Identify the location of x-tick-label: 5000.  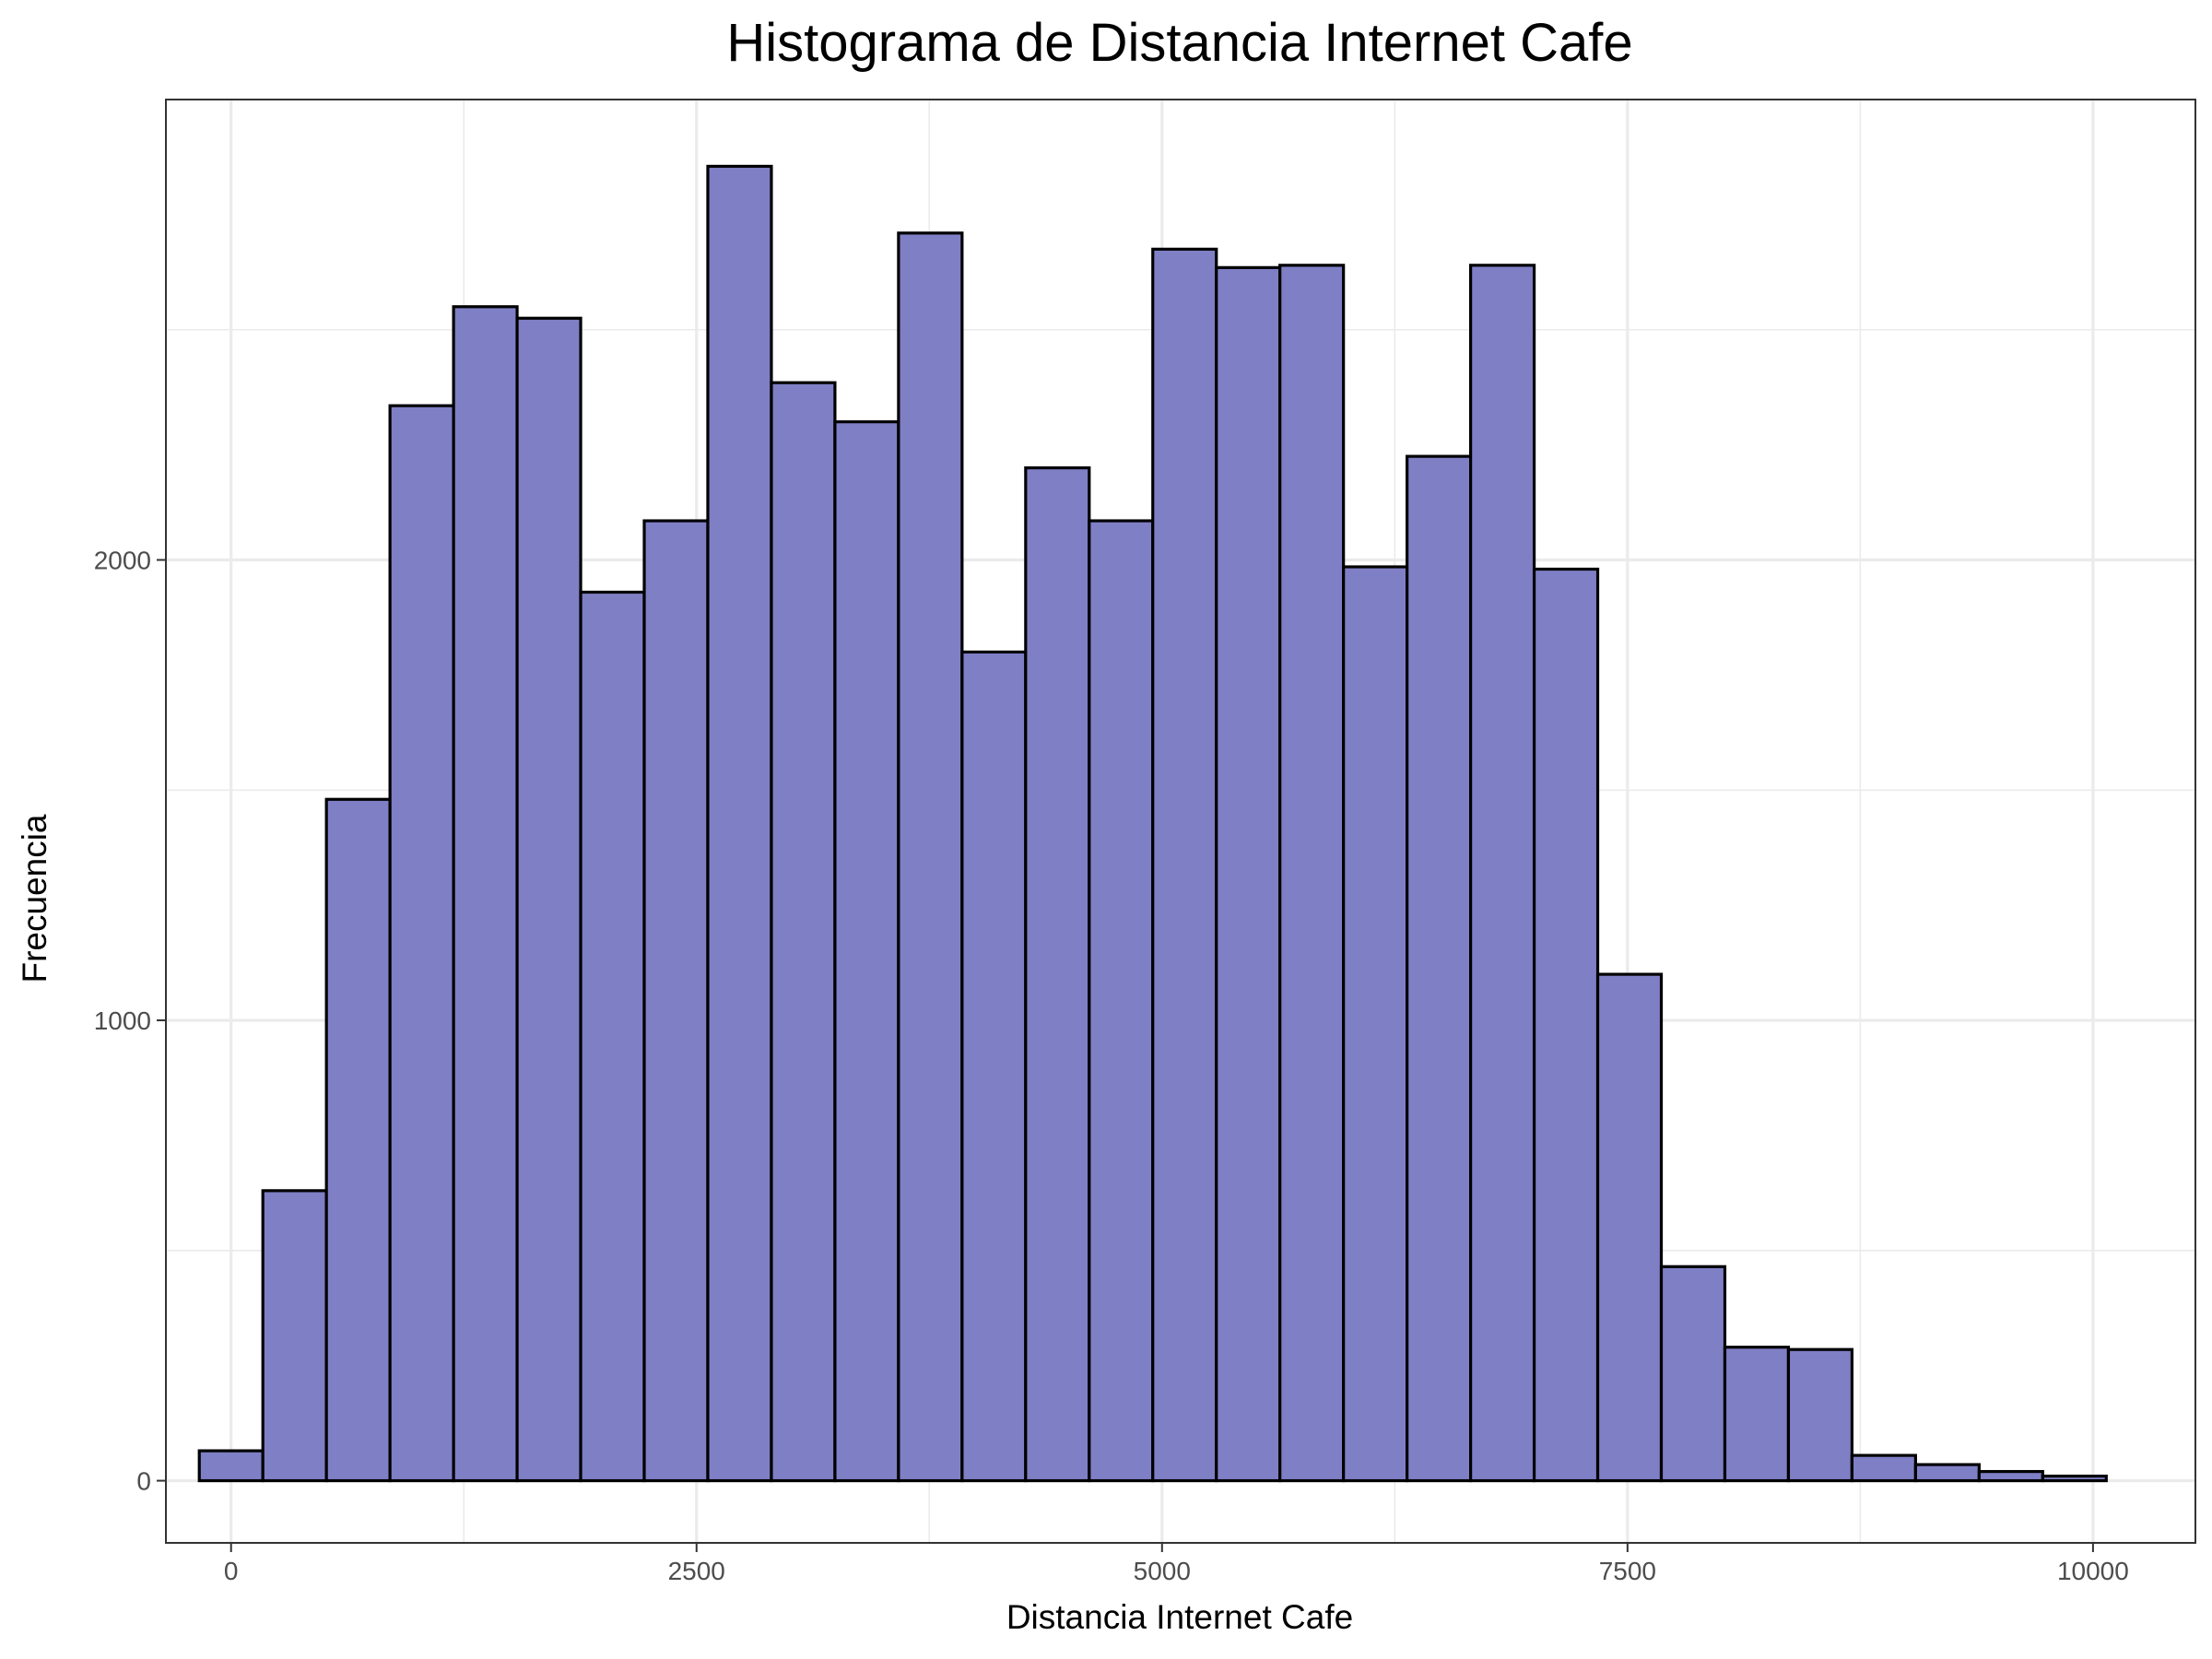
(1162, 1571).